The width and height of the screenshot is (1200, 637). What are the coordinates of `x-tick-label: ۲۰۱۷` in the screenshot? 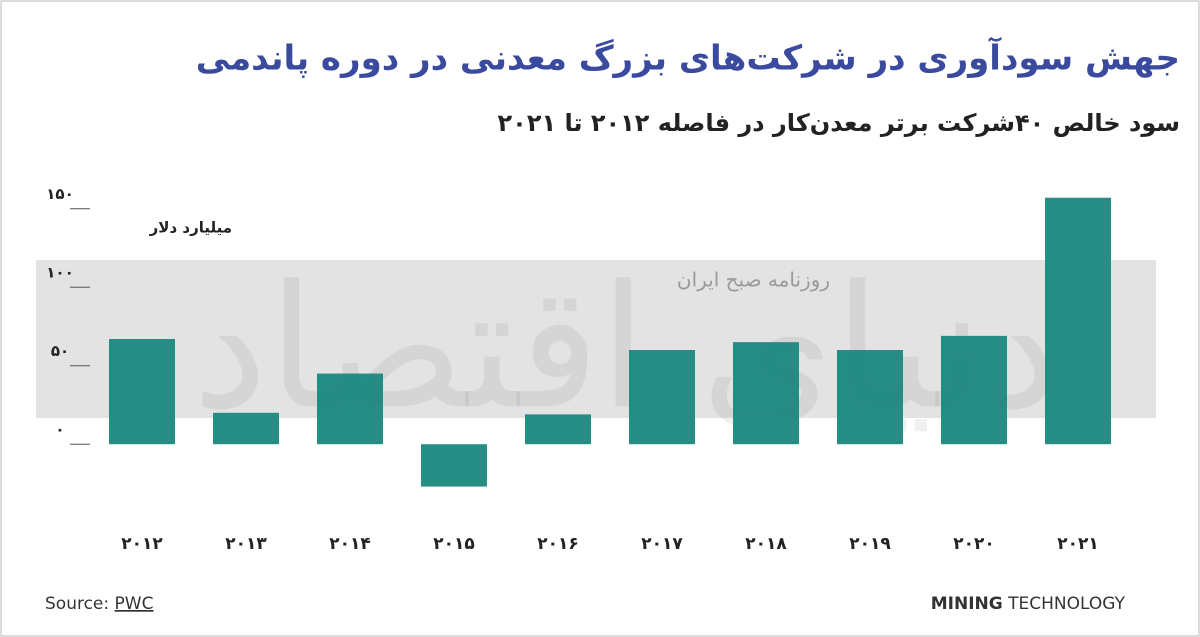 It's located at (662, 544).